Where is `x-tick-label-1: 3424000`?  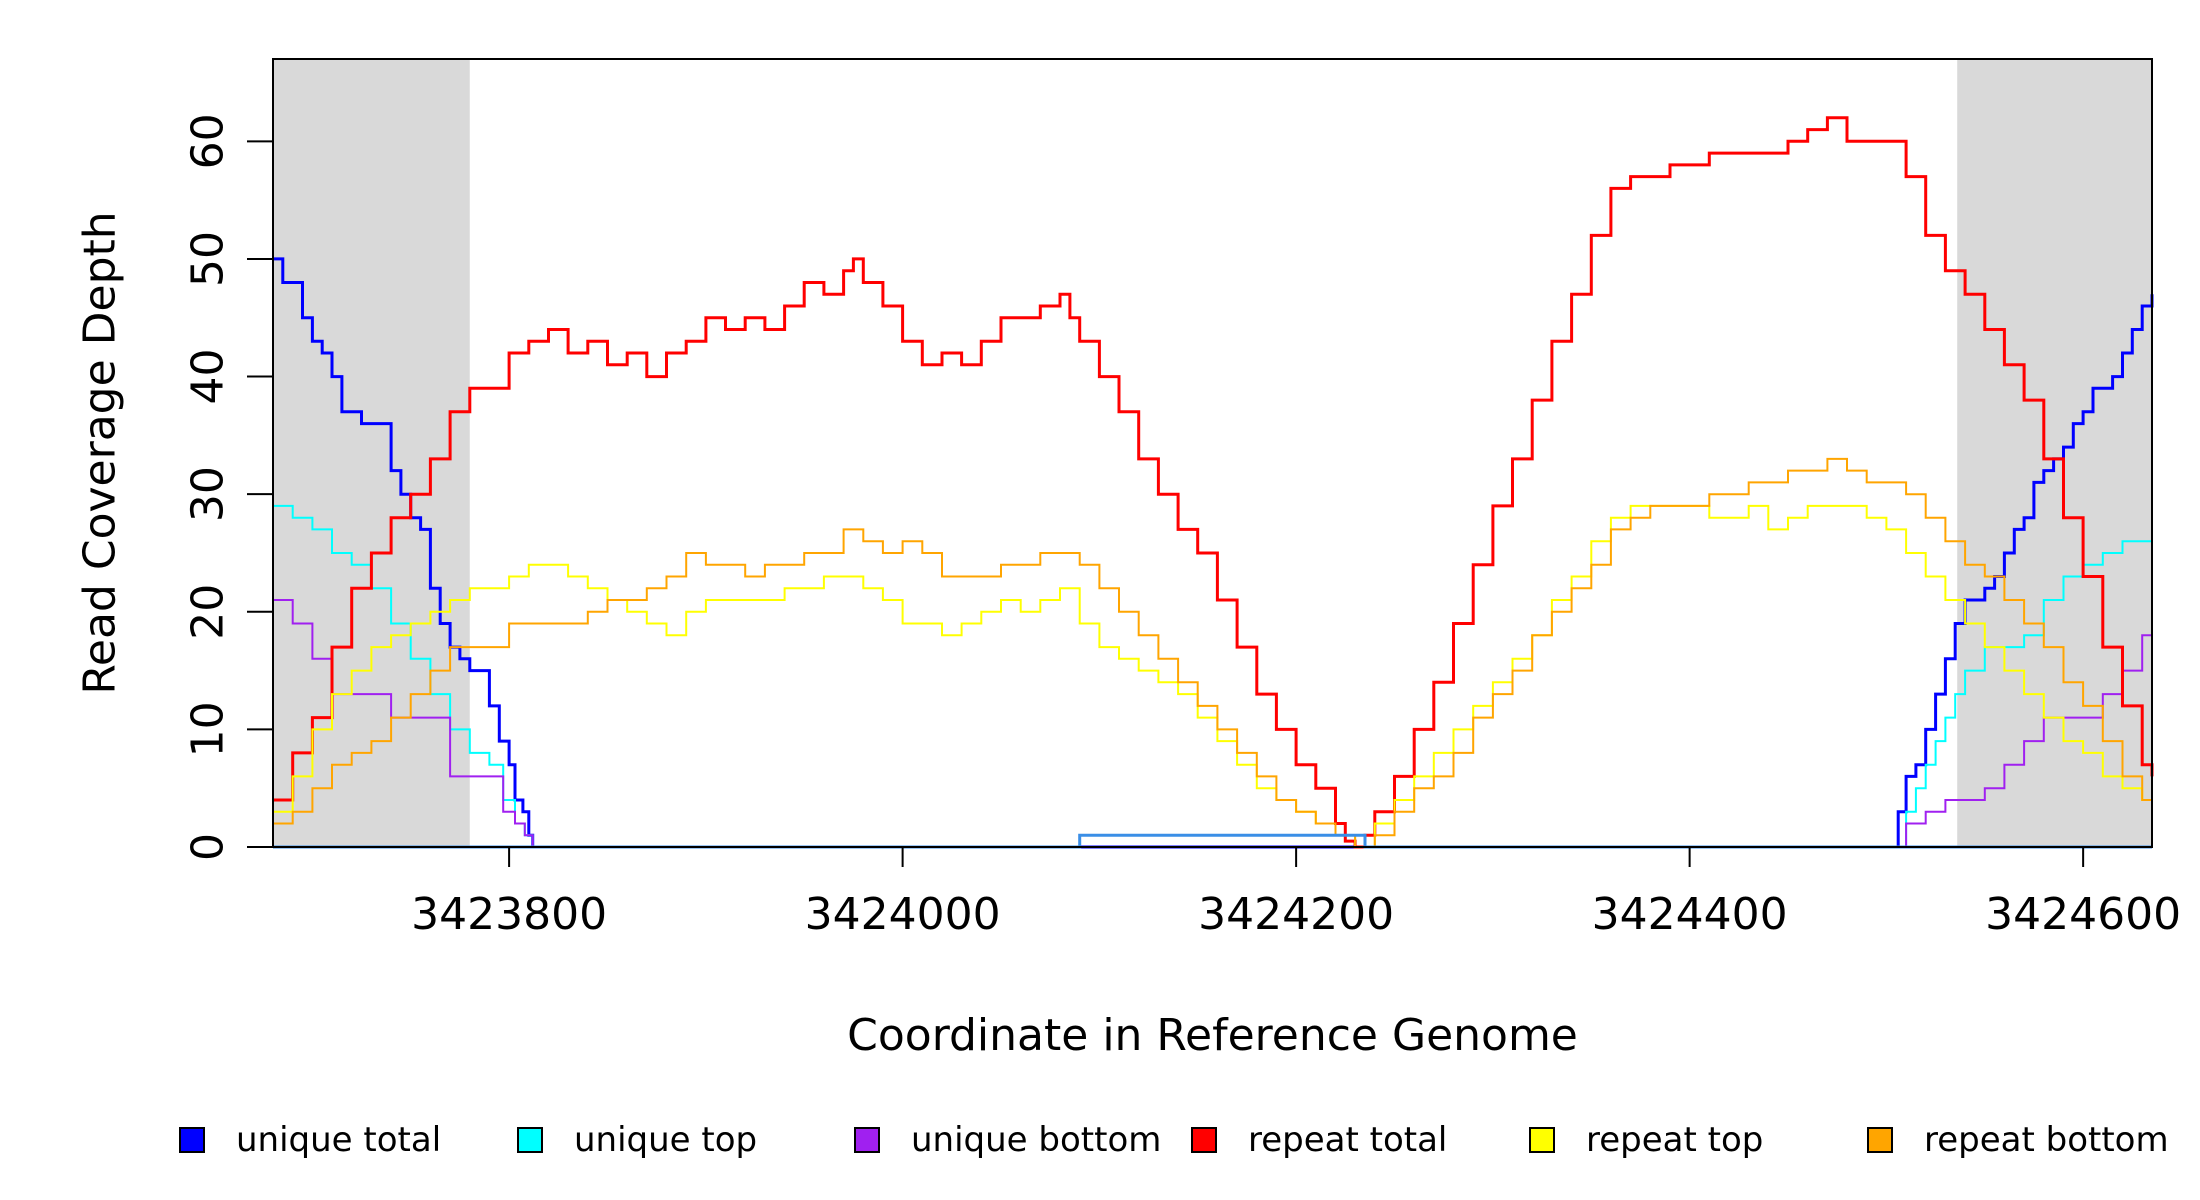 x-tick-label-1: 3424000 is located at coordinates (903, 914).